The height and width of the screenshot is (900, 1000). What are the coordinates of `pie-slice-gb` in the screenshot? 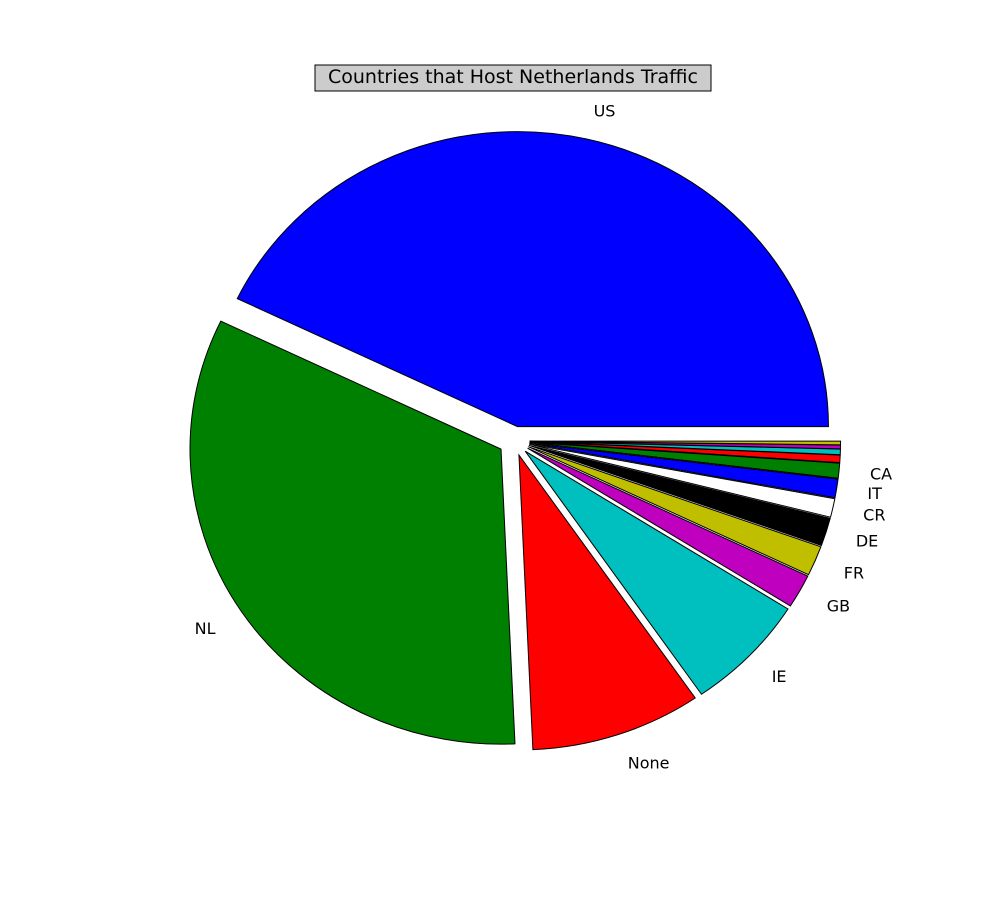 It's located at (668, 527).